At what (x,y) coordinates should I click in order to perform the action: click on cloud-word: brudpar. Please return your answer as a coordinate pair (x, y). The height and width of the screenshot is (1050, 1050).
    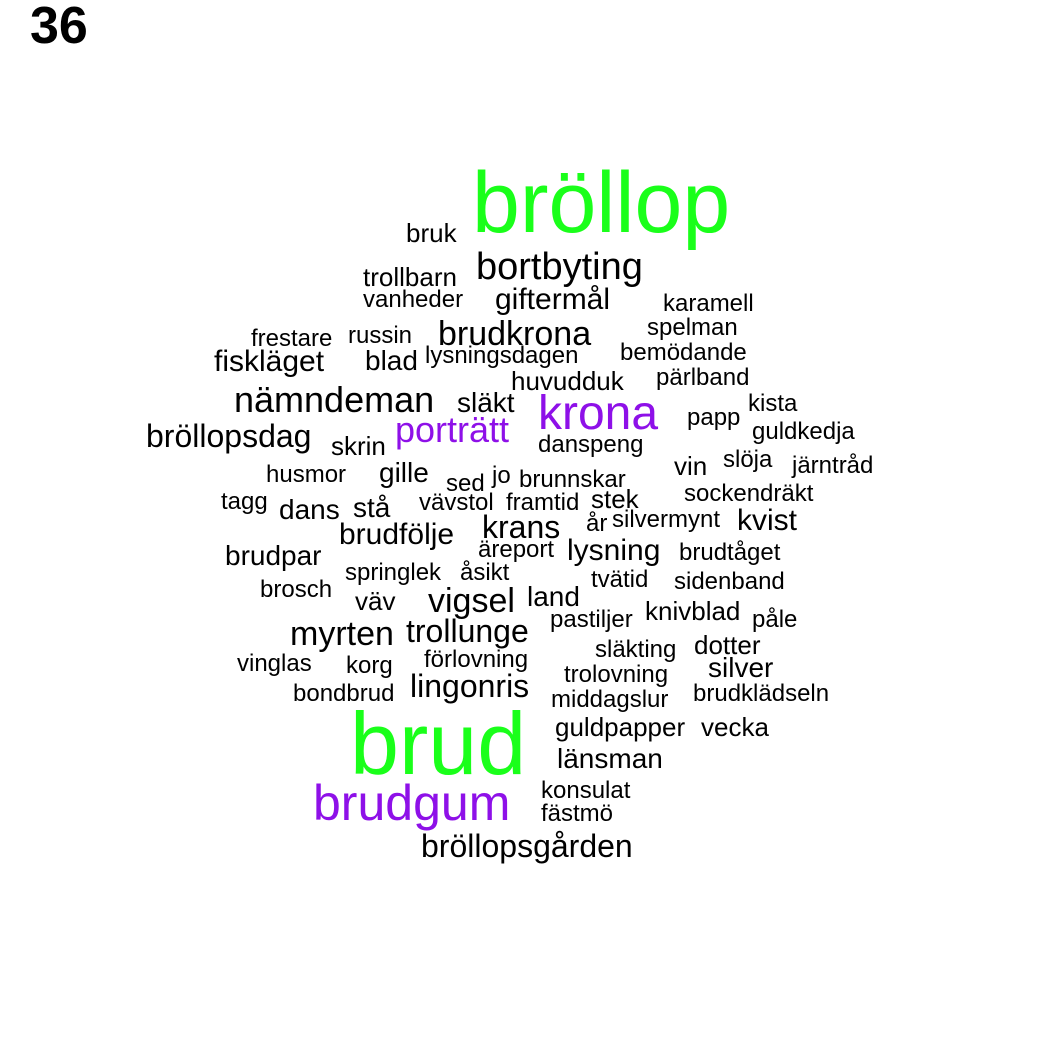
    Looking at the image, I should click on (273, 555).